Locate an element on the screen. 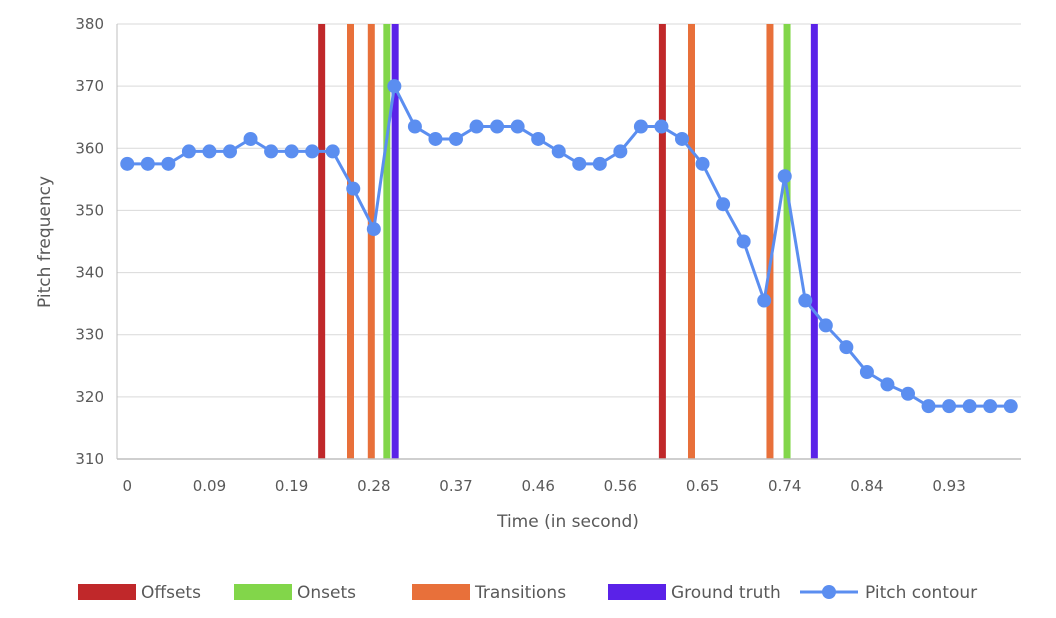 This screenshot has width=1056, height=618. x-tick-label: 0 is located at coordinates (127, 486).